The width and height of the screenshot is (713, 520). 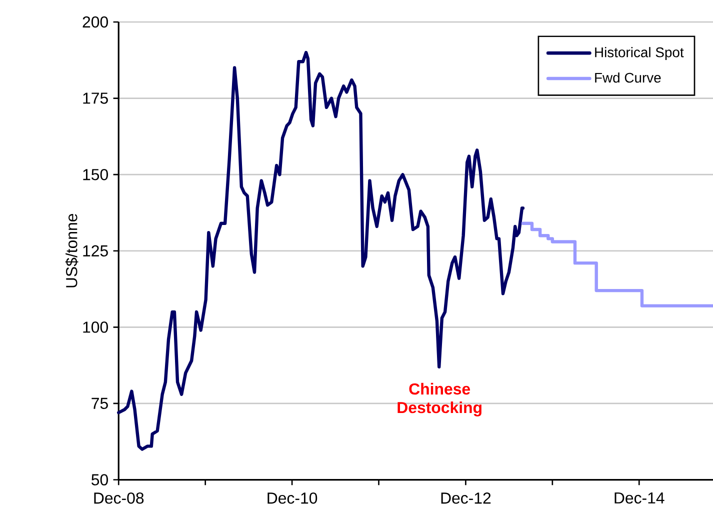 What do you see at coordinates (293, 498) in the screenshot?
I see `x-tick-label: Dec-10` at bounding box center [293, 498].